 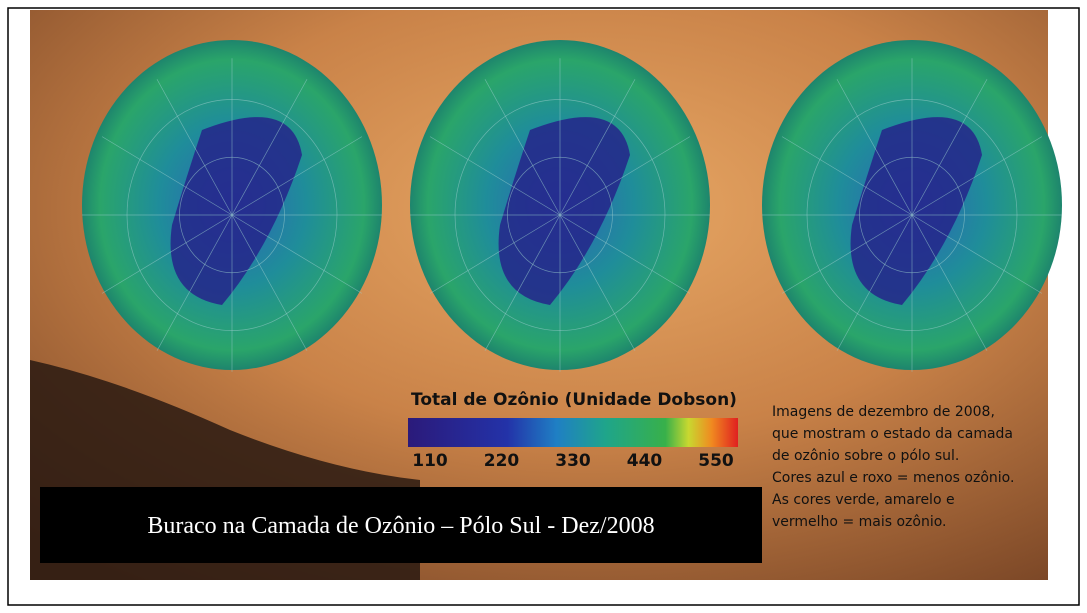 I want to click on caption-line: que mostram o estado da camada, so click(x=892, y=434).